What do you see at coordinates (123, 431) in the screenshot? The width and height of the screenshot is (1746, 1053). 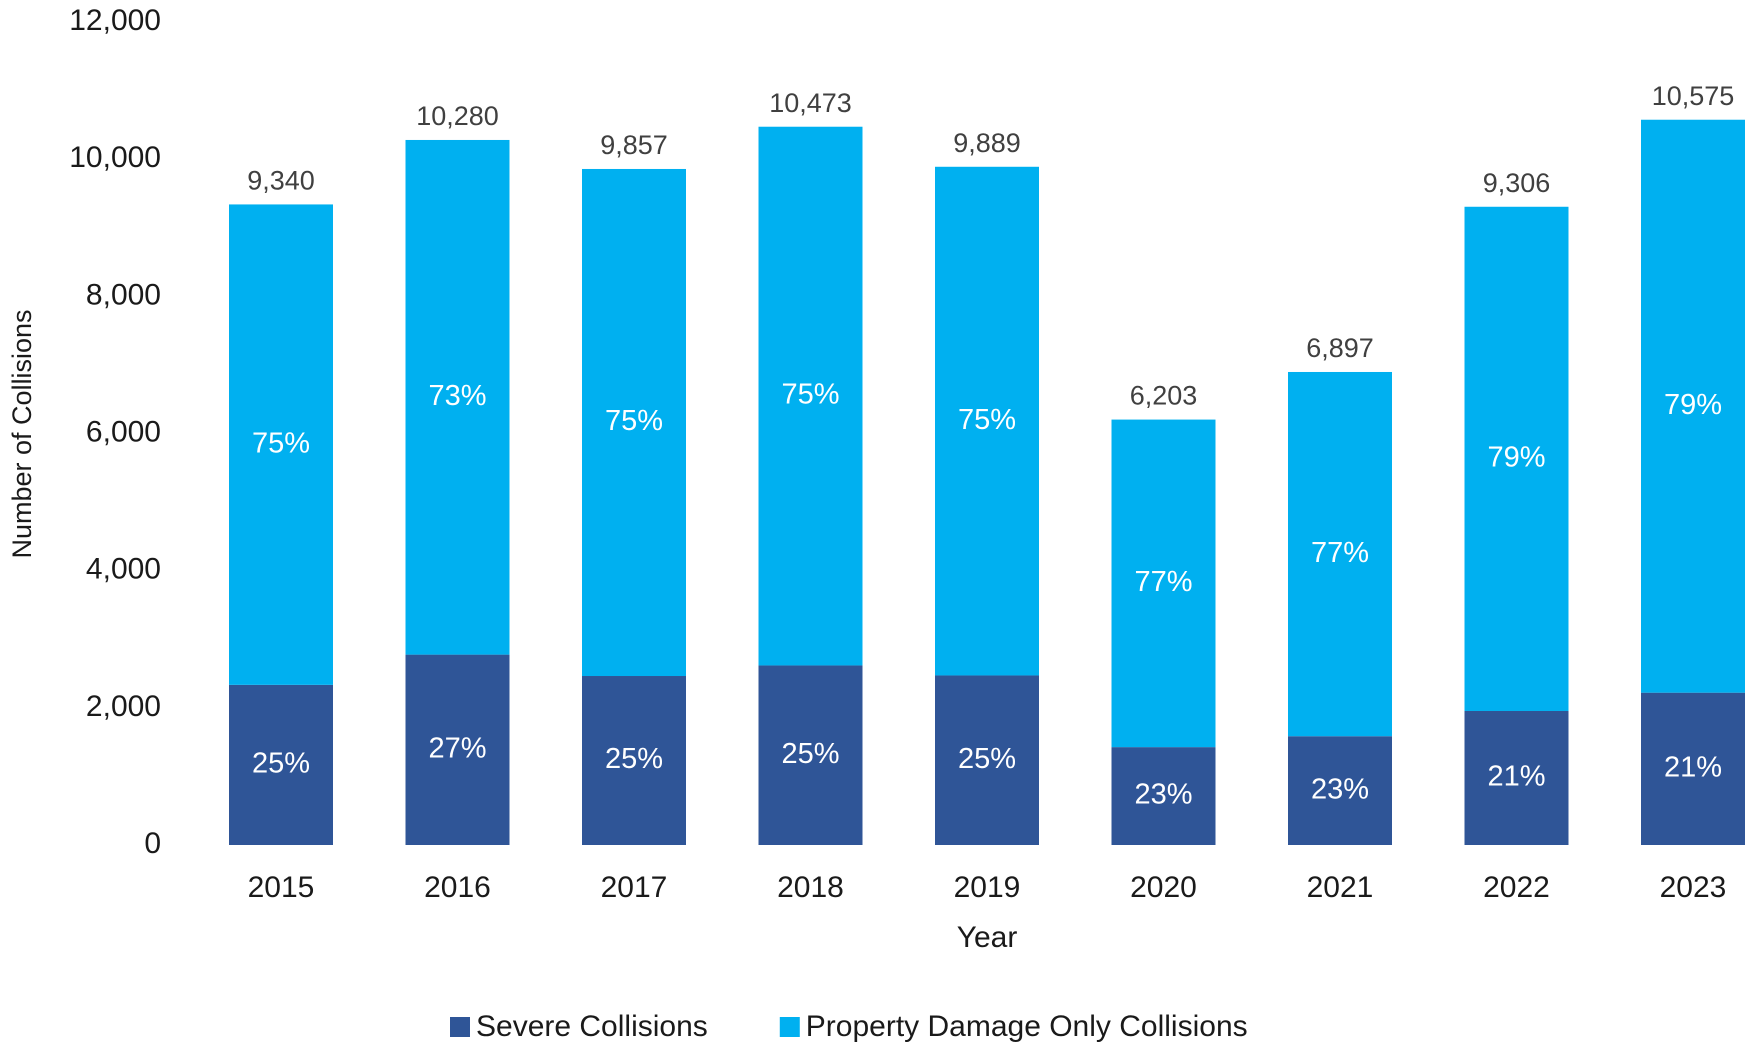 I see `y-tick-label: 6,000` at bounding box center [123, 431].